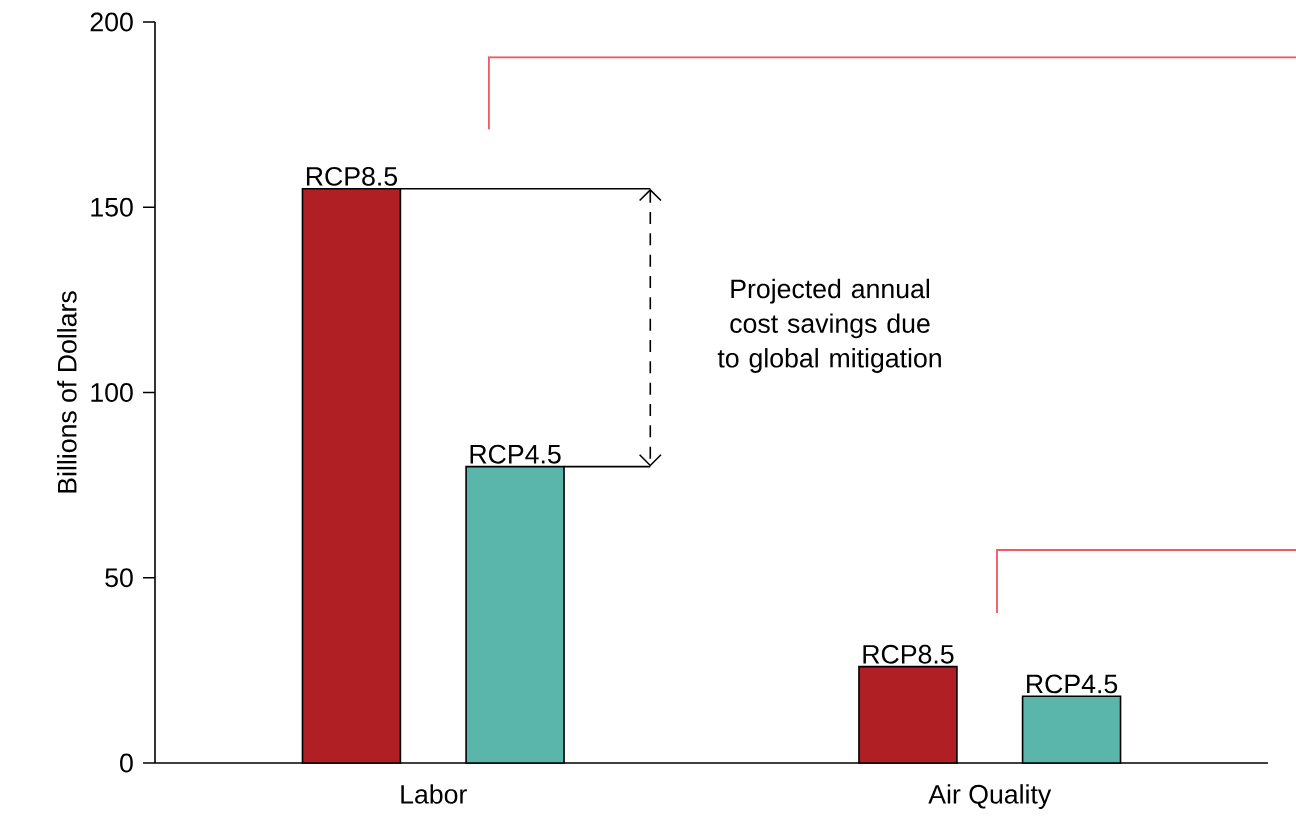  Describe the element at coordinates (1072, 684) in the screenshot. I see `text: RCP4.5` at that location.